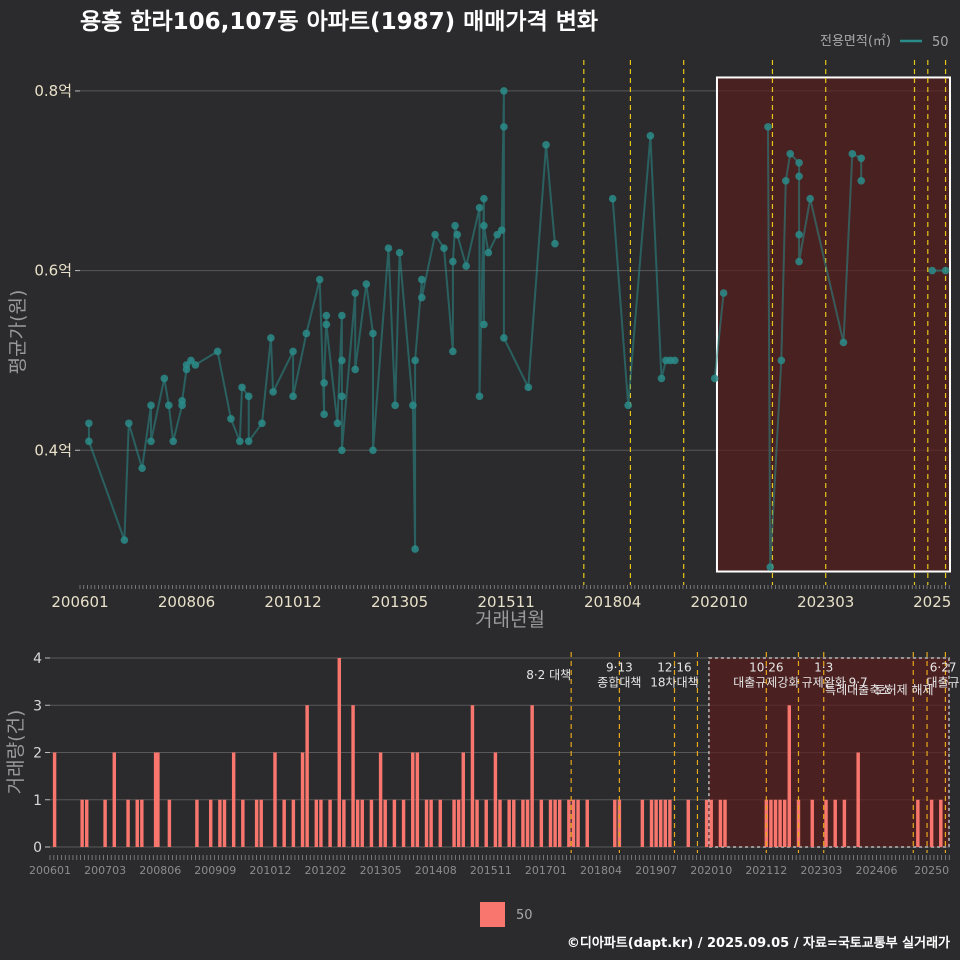 Image resolution: width=960 pixels, height=960 pixels. What do you see at coordinates (16, 752) in the screenshot?
I see `volume-y-axis-title: 거래량(건)` at bounding box center [16, 752].